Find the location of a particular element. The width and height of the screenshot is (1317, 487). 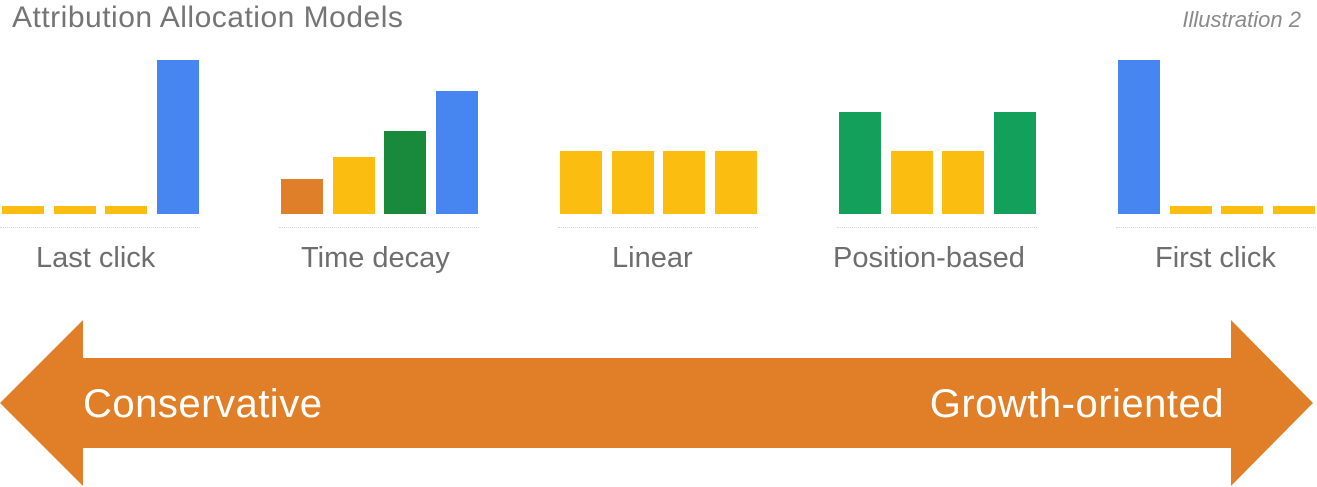

diagram-title: Attribution Allocation Models is located at coordinates (208, 17).